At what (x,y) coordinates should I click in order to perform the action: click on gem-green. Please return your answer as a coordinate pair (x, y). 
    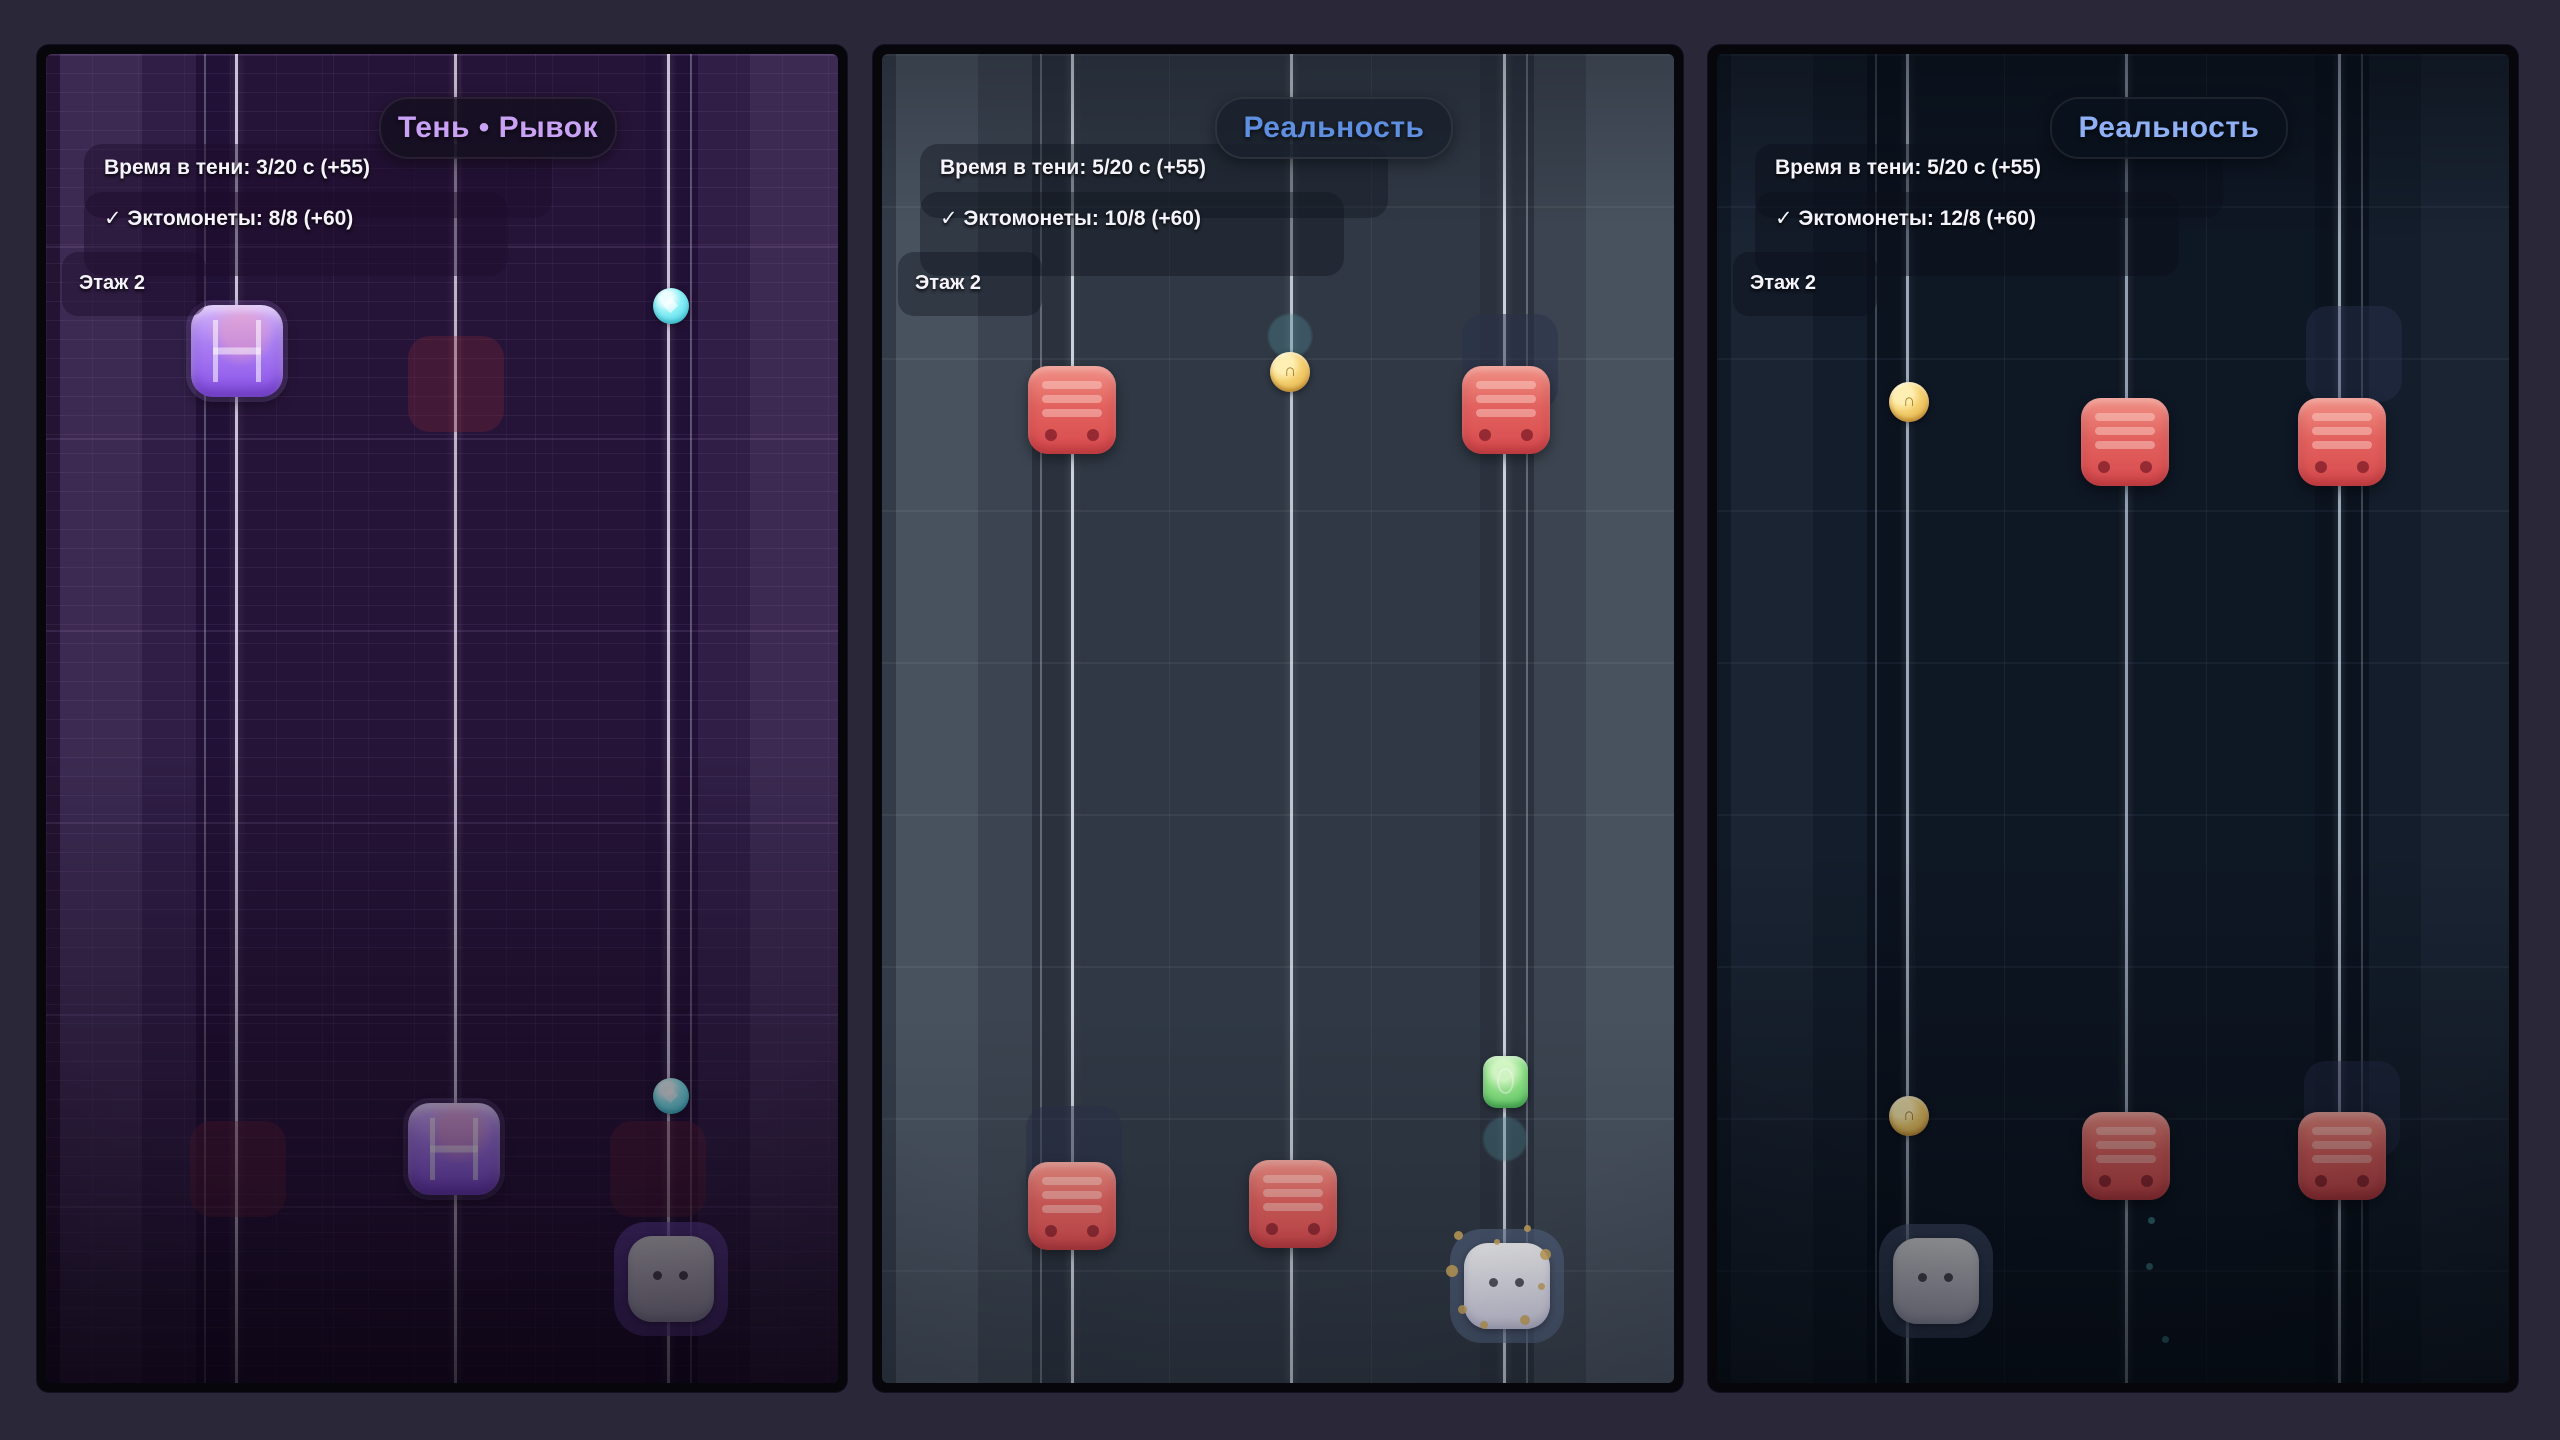
    Looking at the image, I should click on (1505, 1082).